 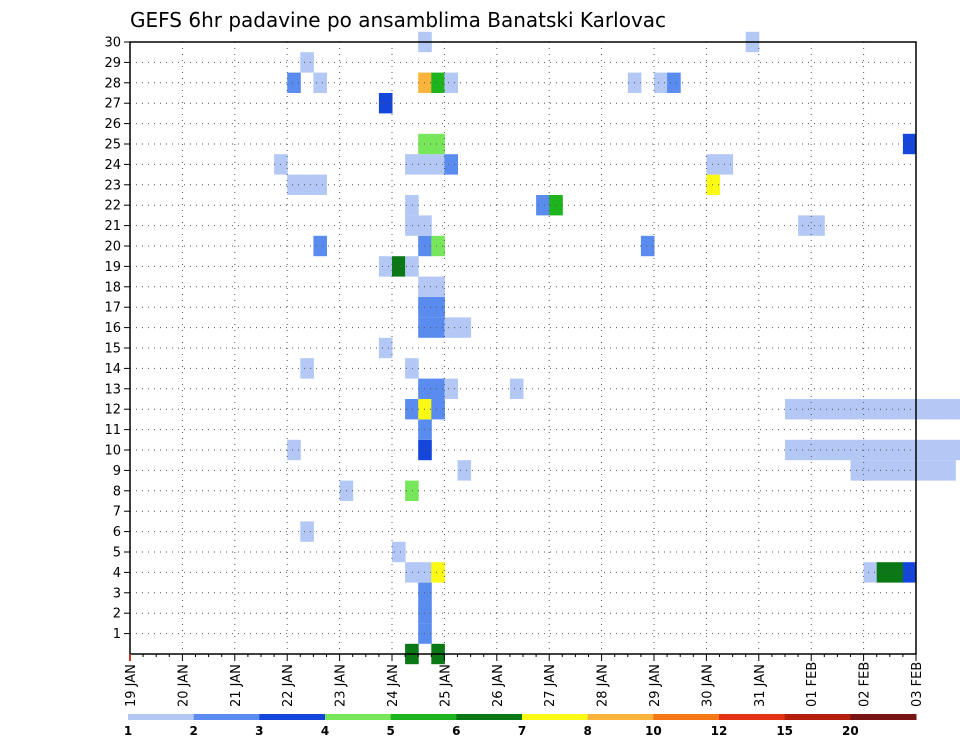 I want to click on x-tick-label: 02 FEB, so click(x=865, y=684).